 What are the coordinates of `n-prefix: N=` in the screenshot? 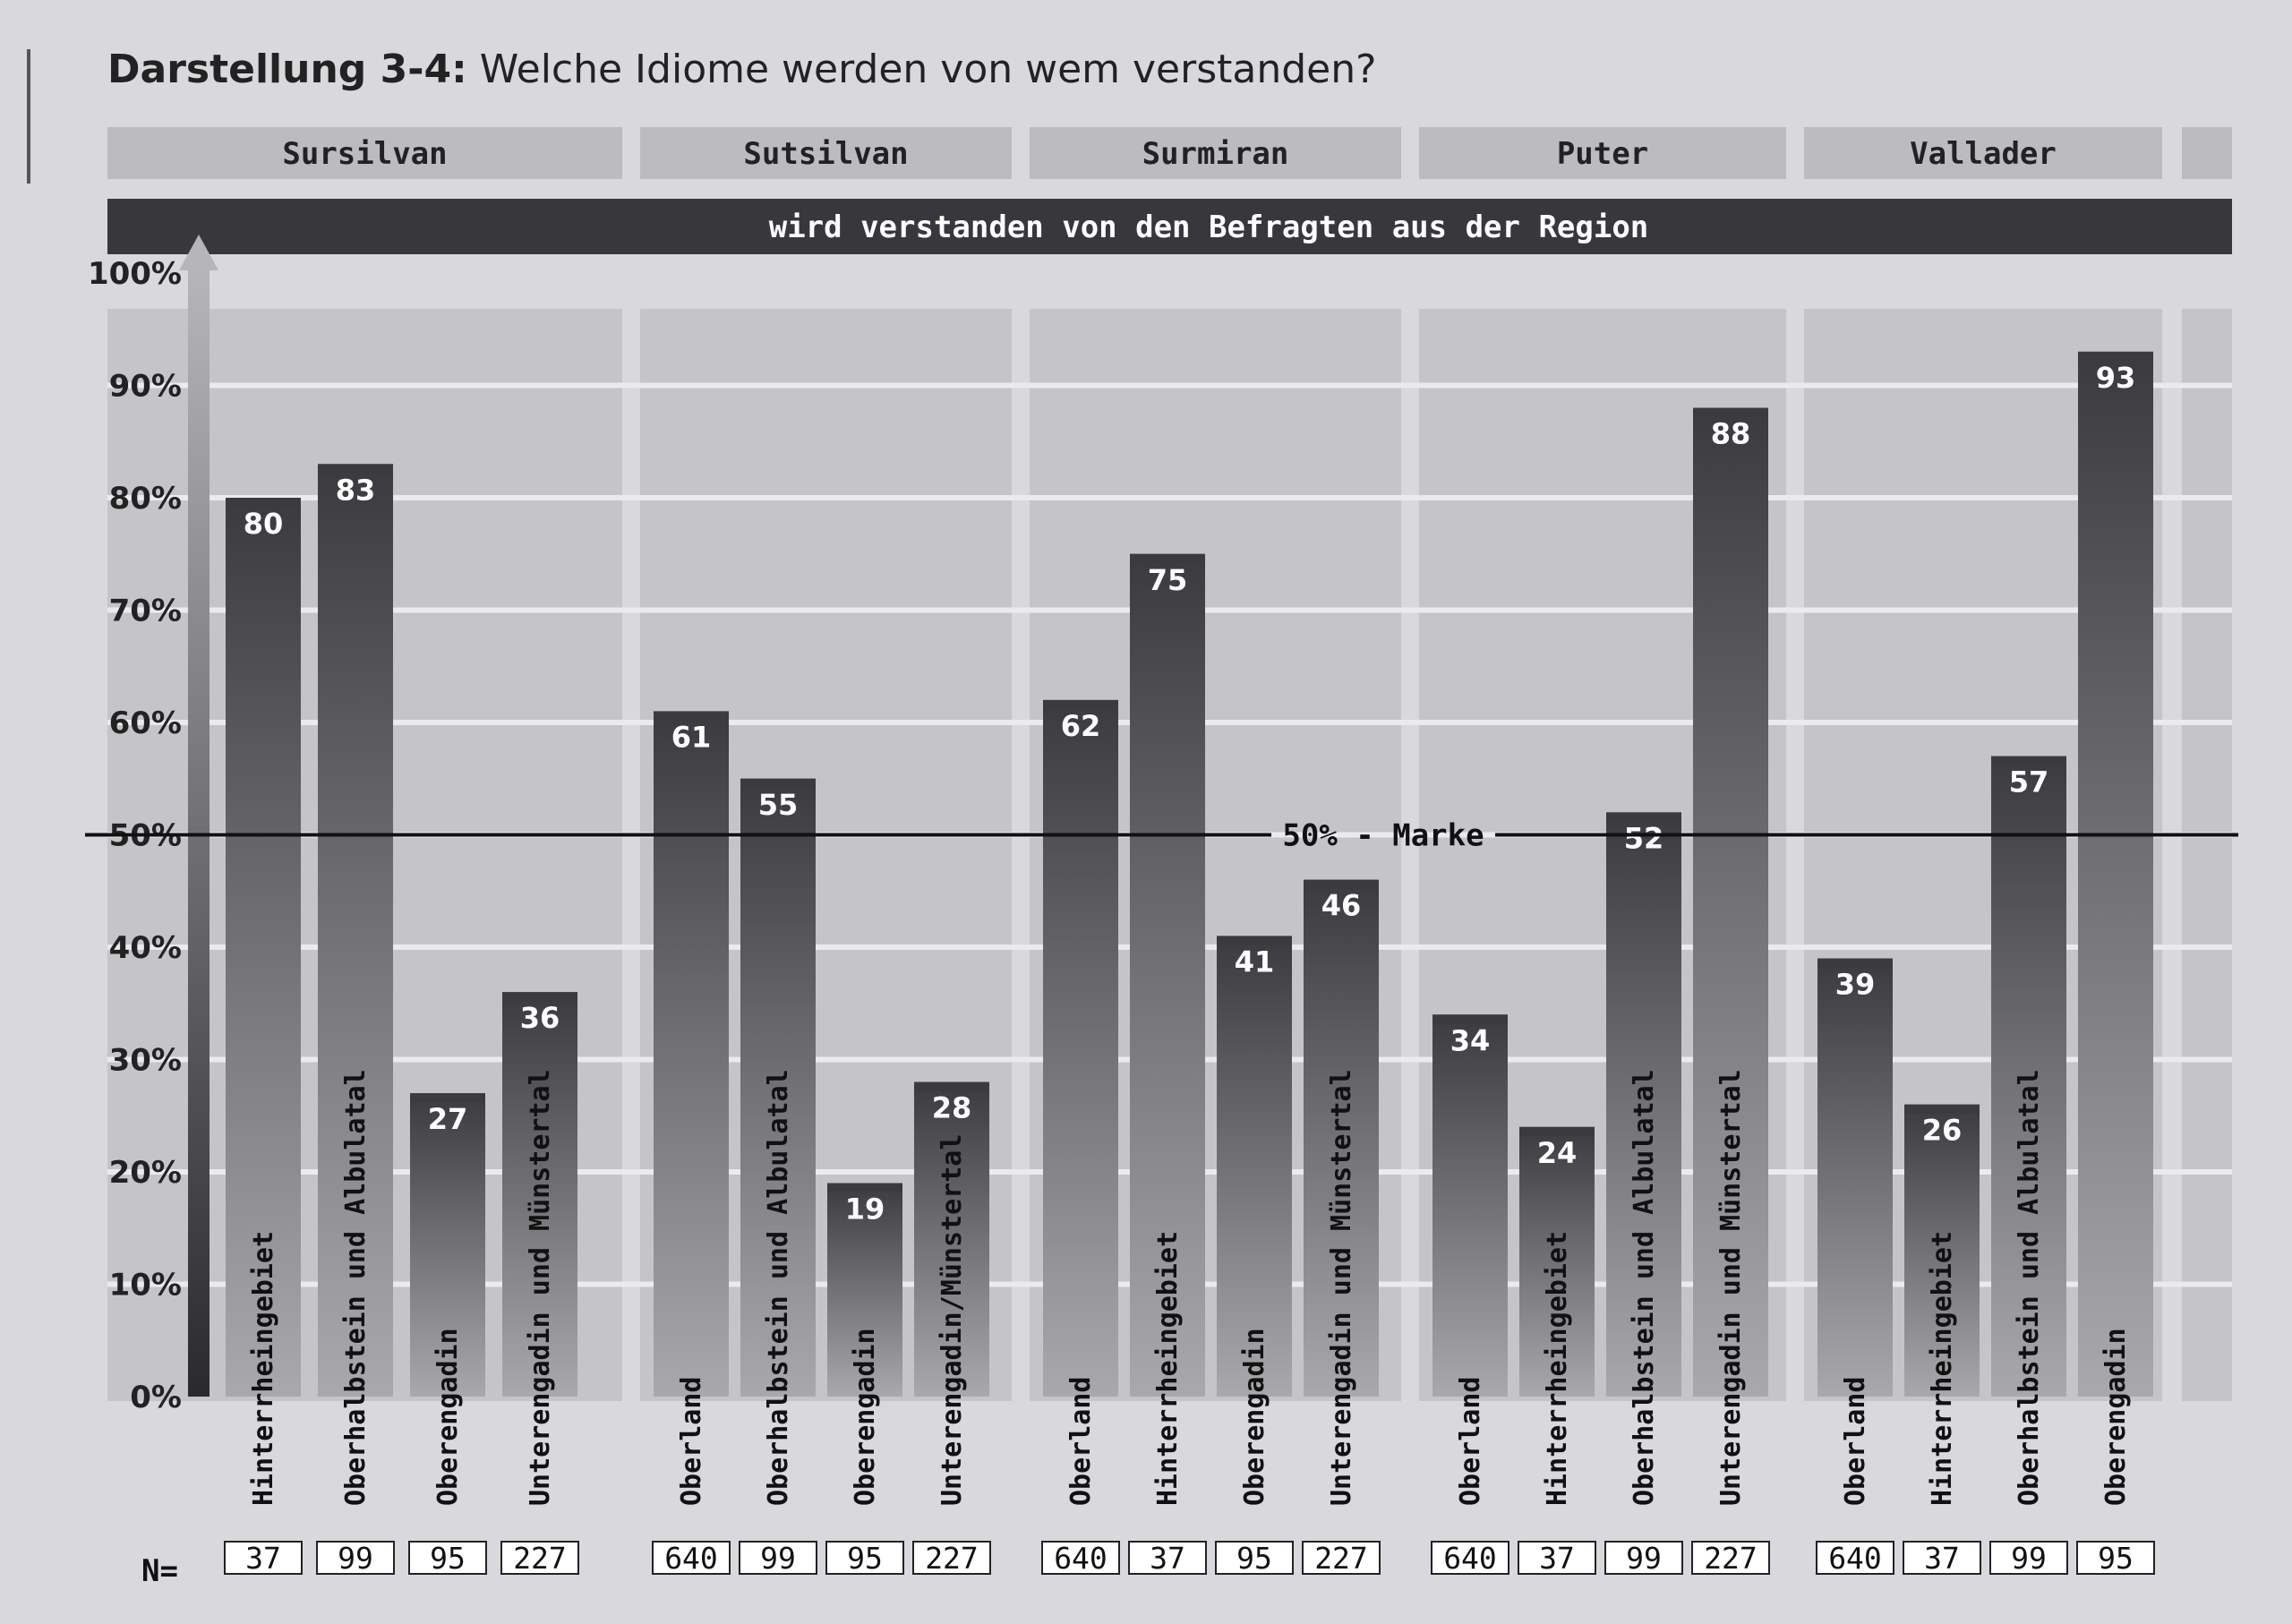 It's located at (159, 1571).